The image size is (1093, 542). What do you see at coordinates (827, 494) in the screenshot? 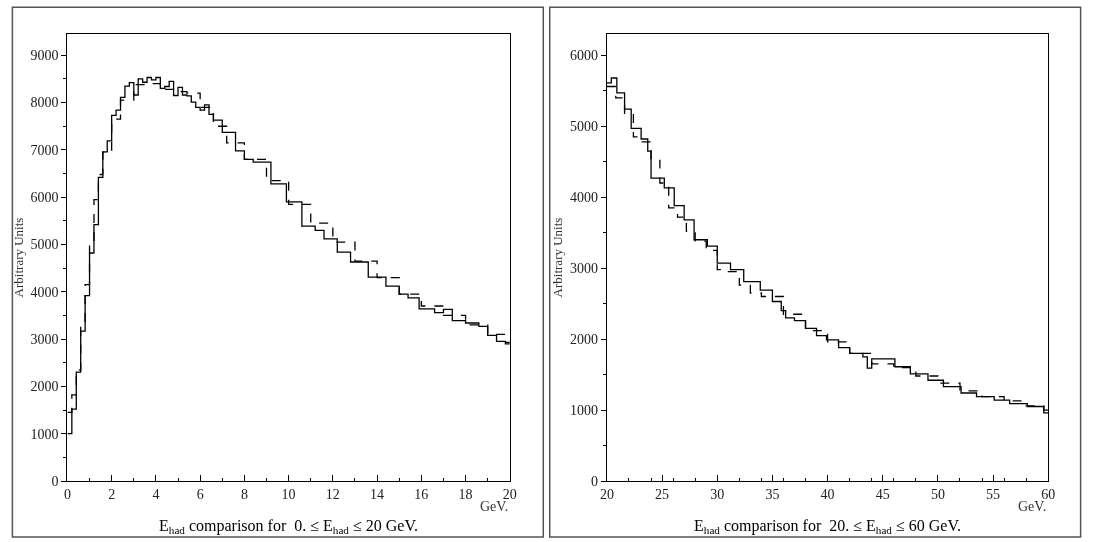
I see `x-tick-label: 40` at bounding box center [827, 494].